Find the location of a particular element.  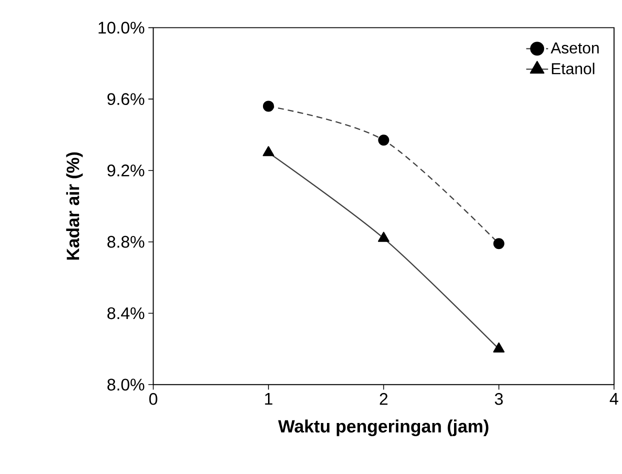

x-axis-title: Waktu pengeringan (jam) is located at coordinates (383, 428).